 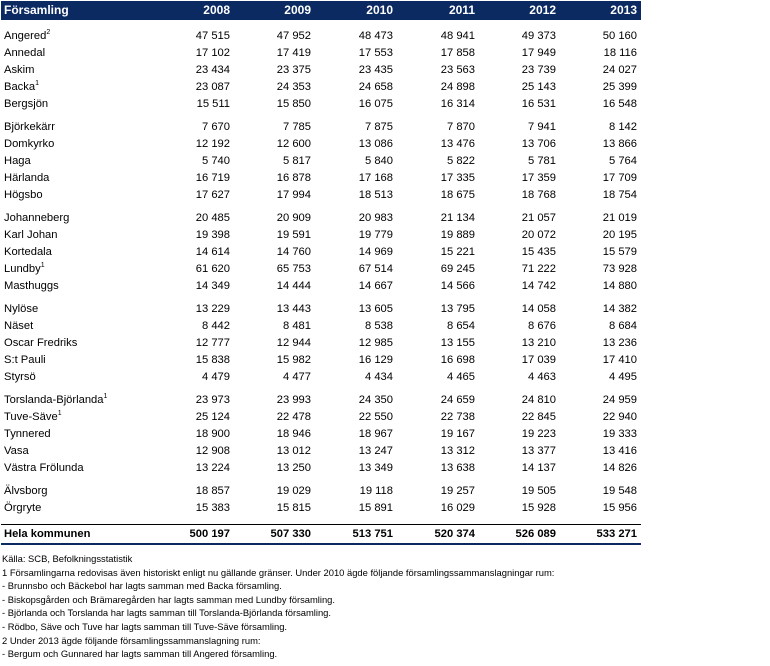 What do you see at coordinates (619, 451) in the screenshot?
I see `value-cell-2013: 13 416` at bounding box center [619, 451].